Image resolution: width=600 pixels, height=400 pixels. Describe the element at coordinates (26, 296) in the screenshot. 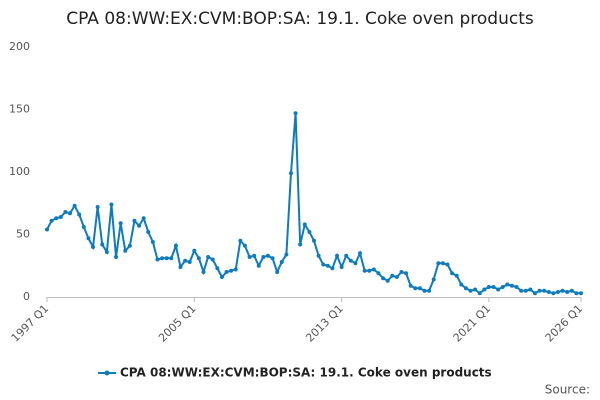

I see `y-tick-label: 0` at that location.